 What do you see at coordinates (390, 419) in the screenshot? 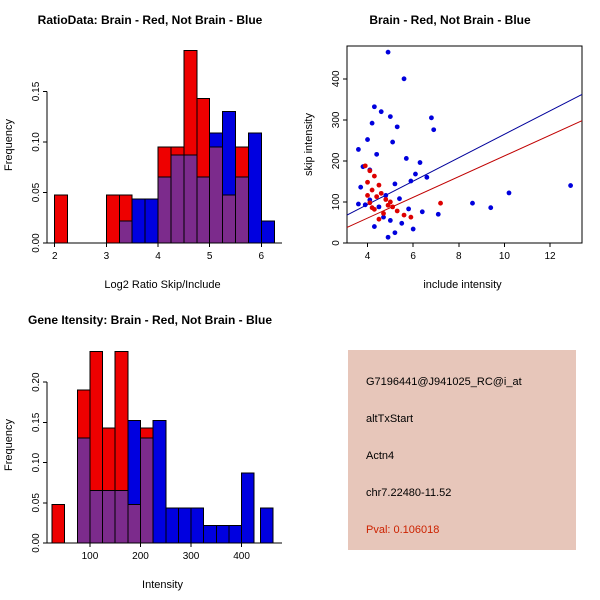
I see `event-type: altTxStart` at bounding box center [390, 419].